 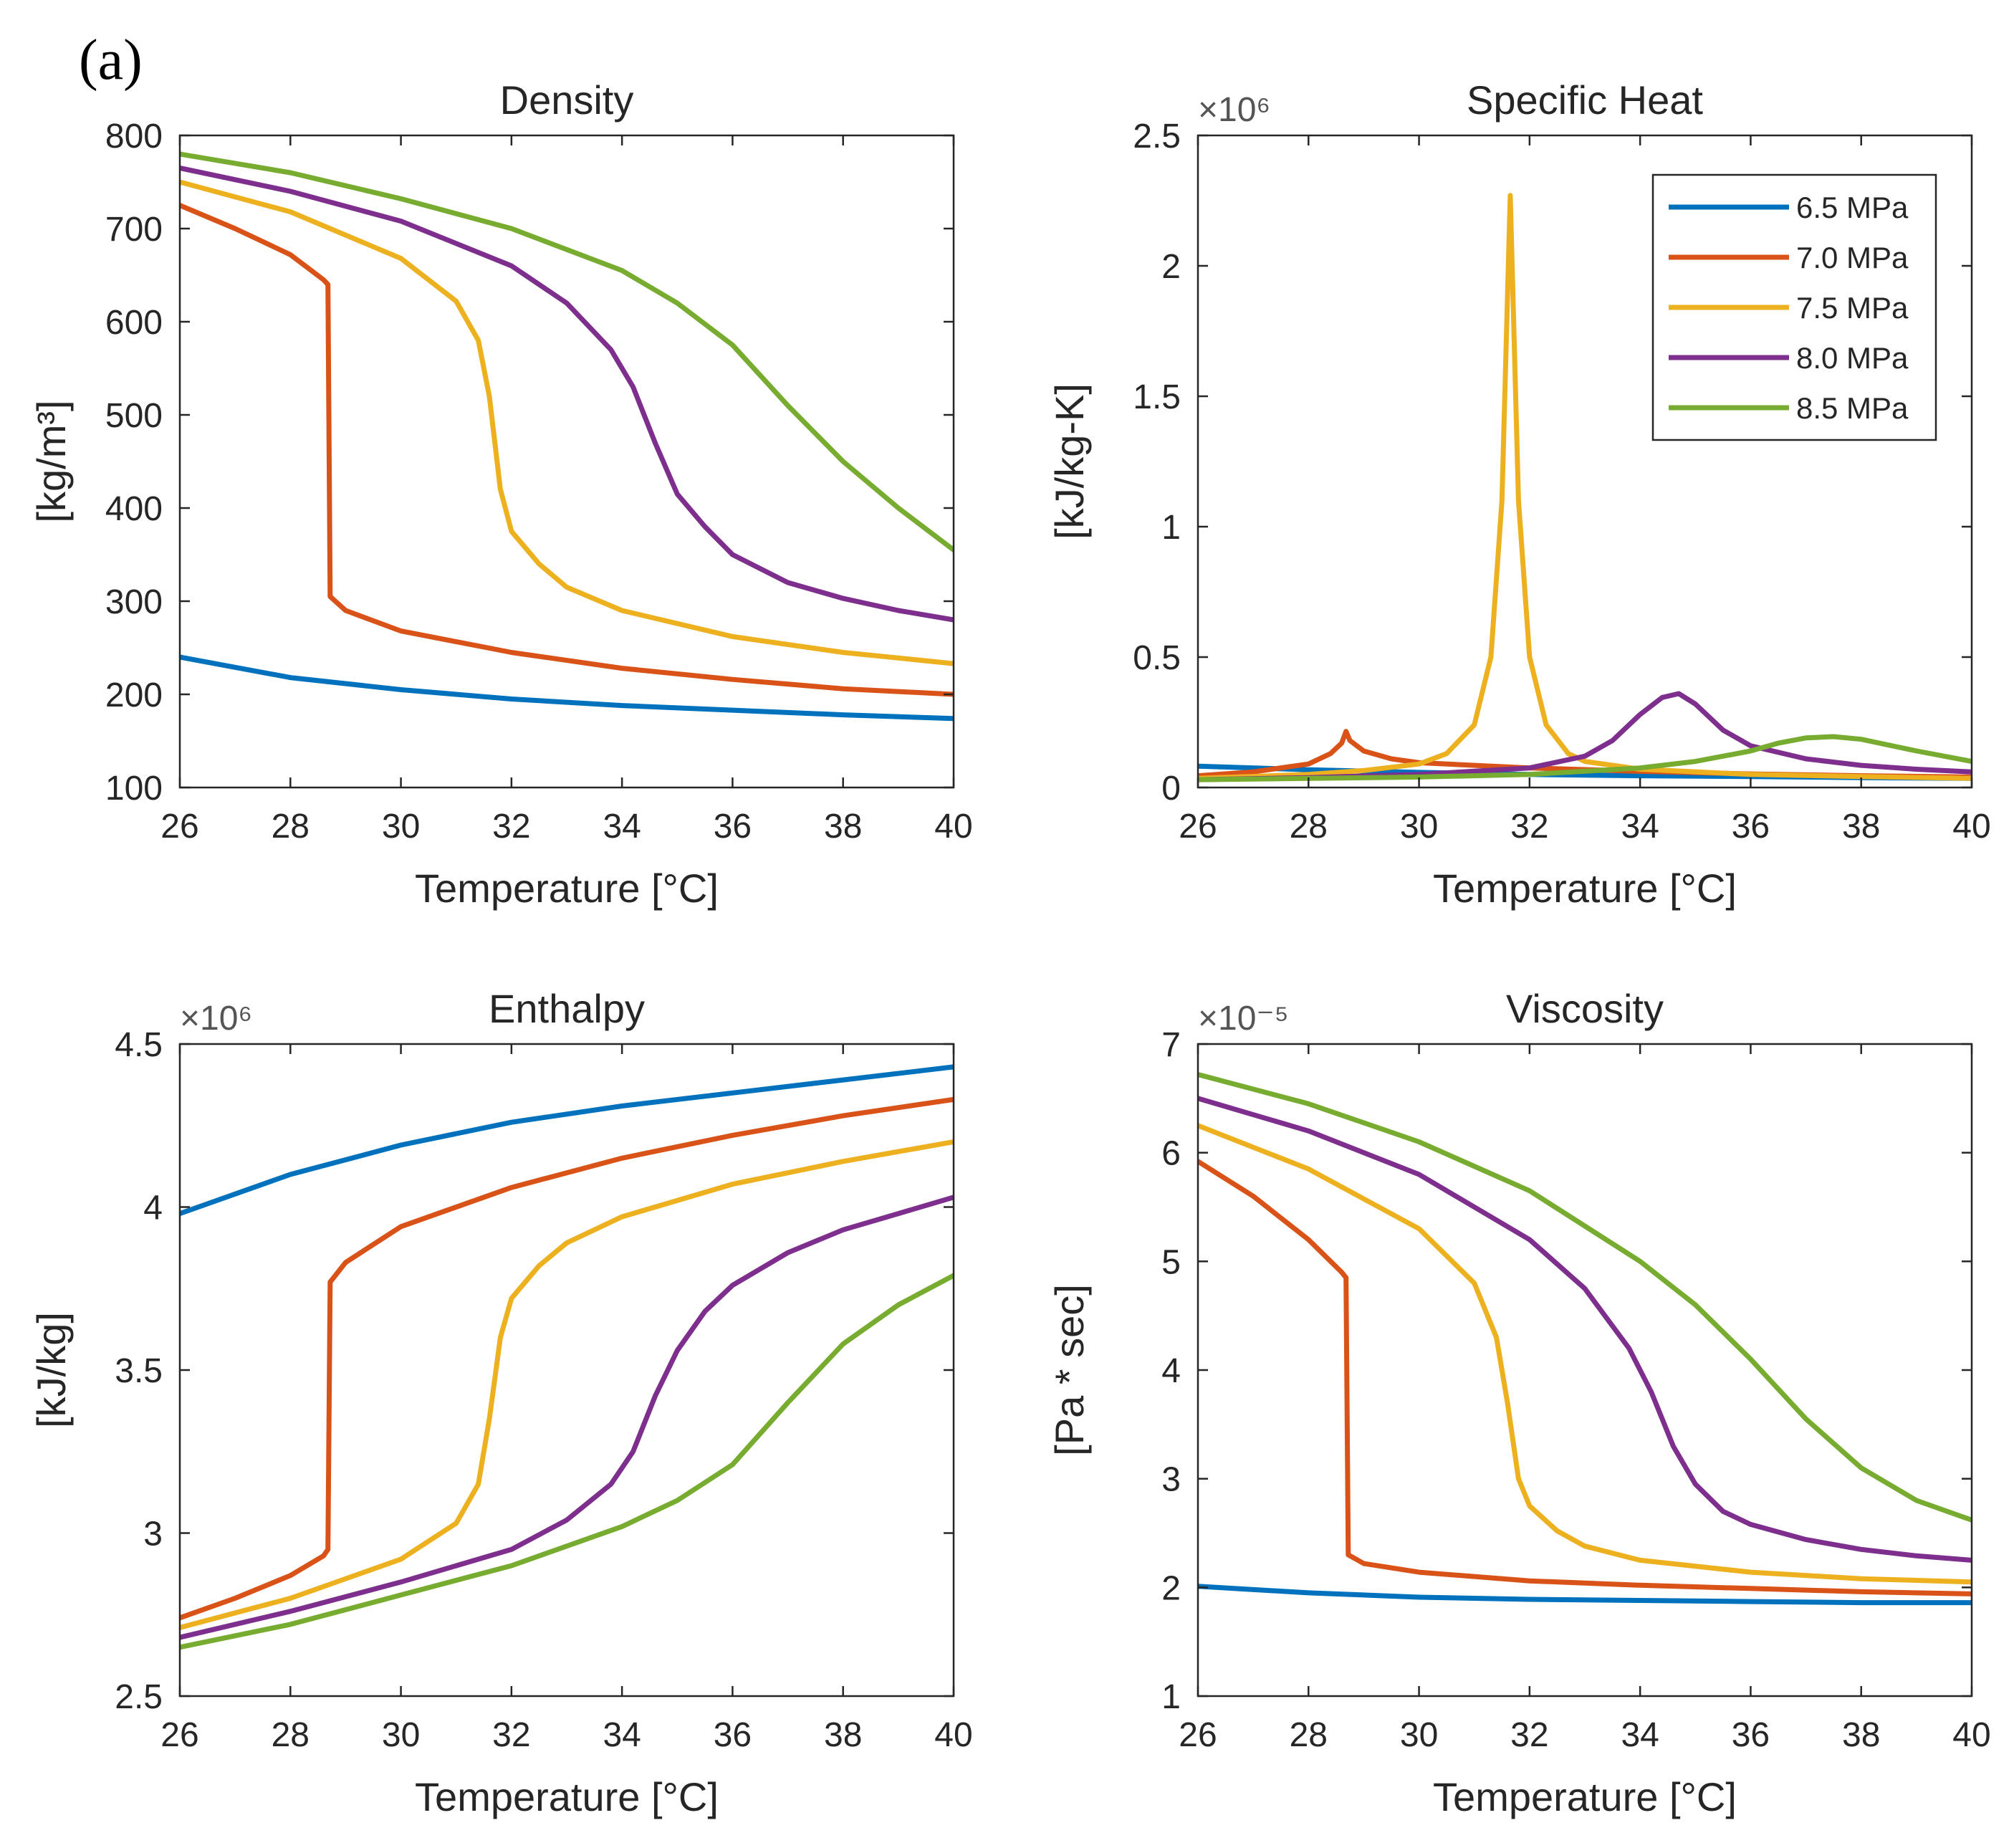 I want to click on y-tick-label: 7, so click(x=1171, y=1045).